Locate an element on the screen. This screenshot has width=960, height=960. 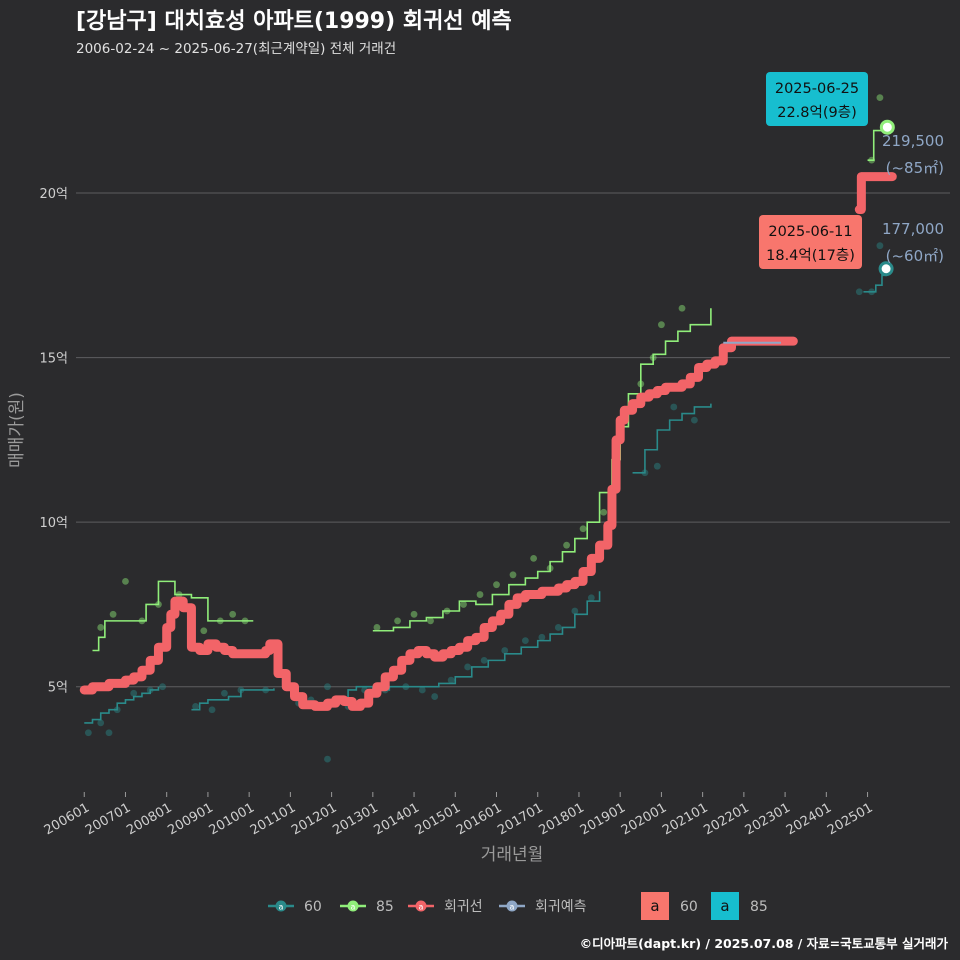
legend-fill-glyph-60: a is located at coordinates (654, 906).